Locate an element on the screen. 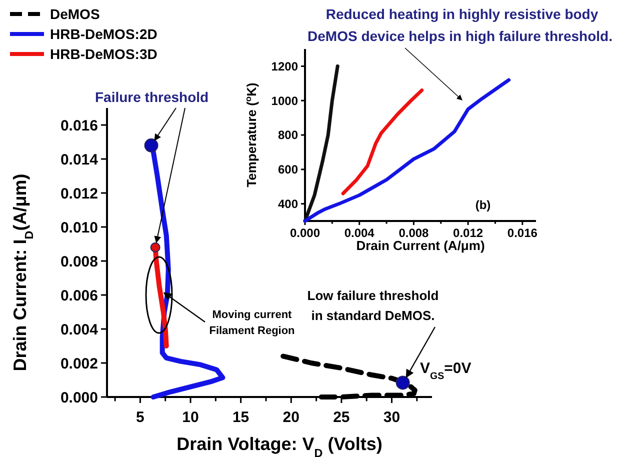 This screenshot has height=457, width=620. y-tick-label: 600 is located at coordinates (288, 169).